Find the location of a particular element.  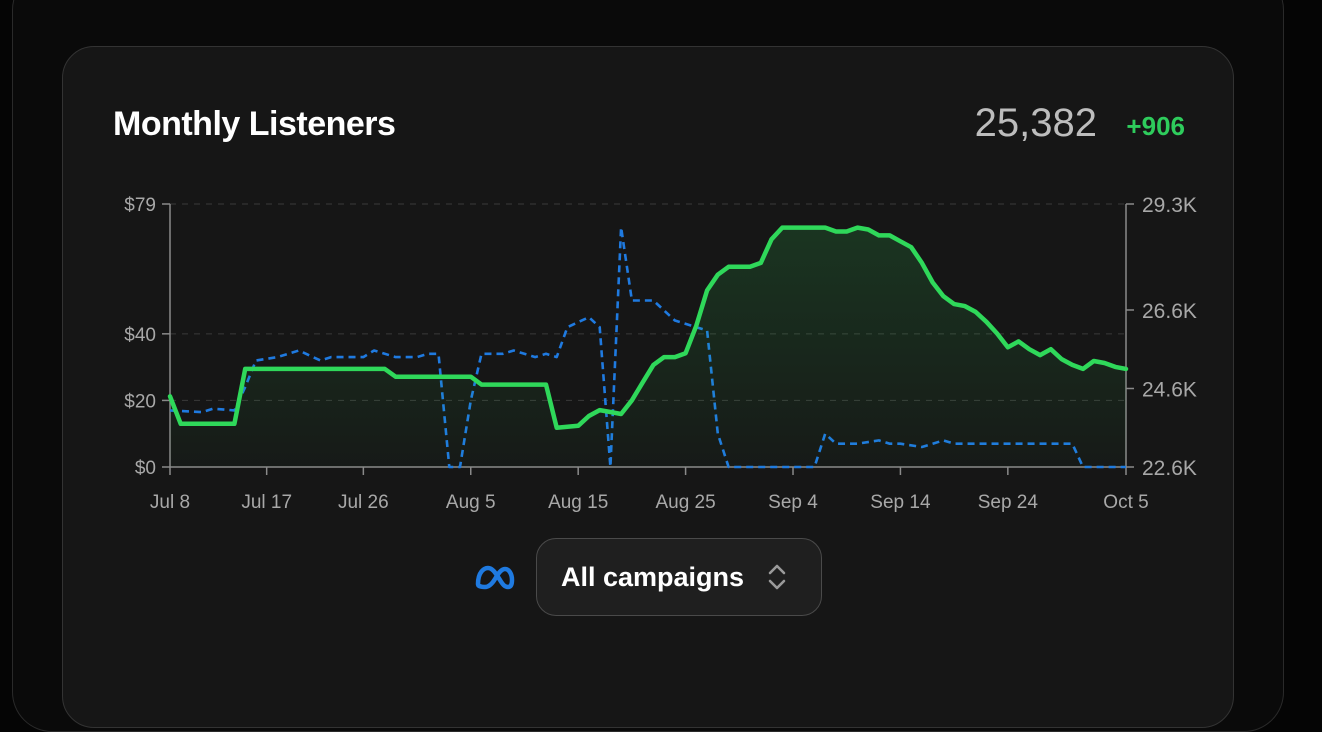

card-title: Monthly Listeners is located at coordinates (254, 124).